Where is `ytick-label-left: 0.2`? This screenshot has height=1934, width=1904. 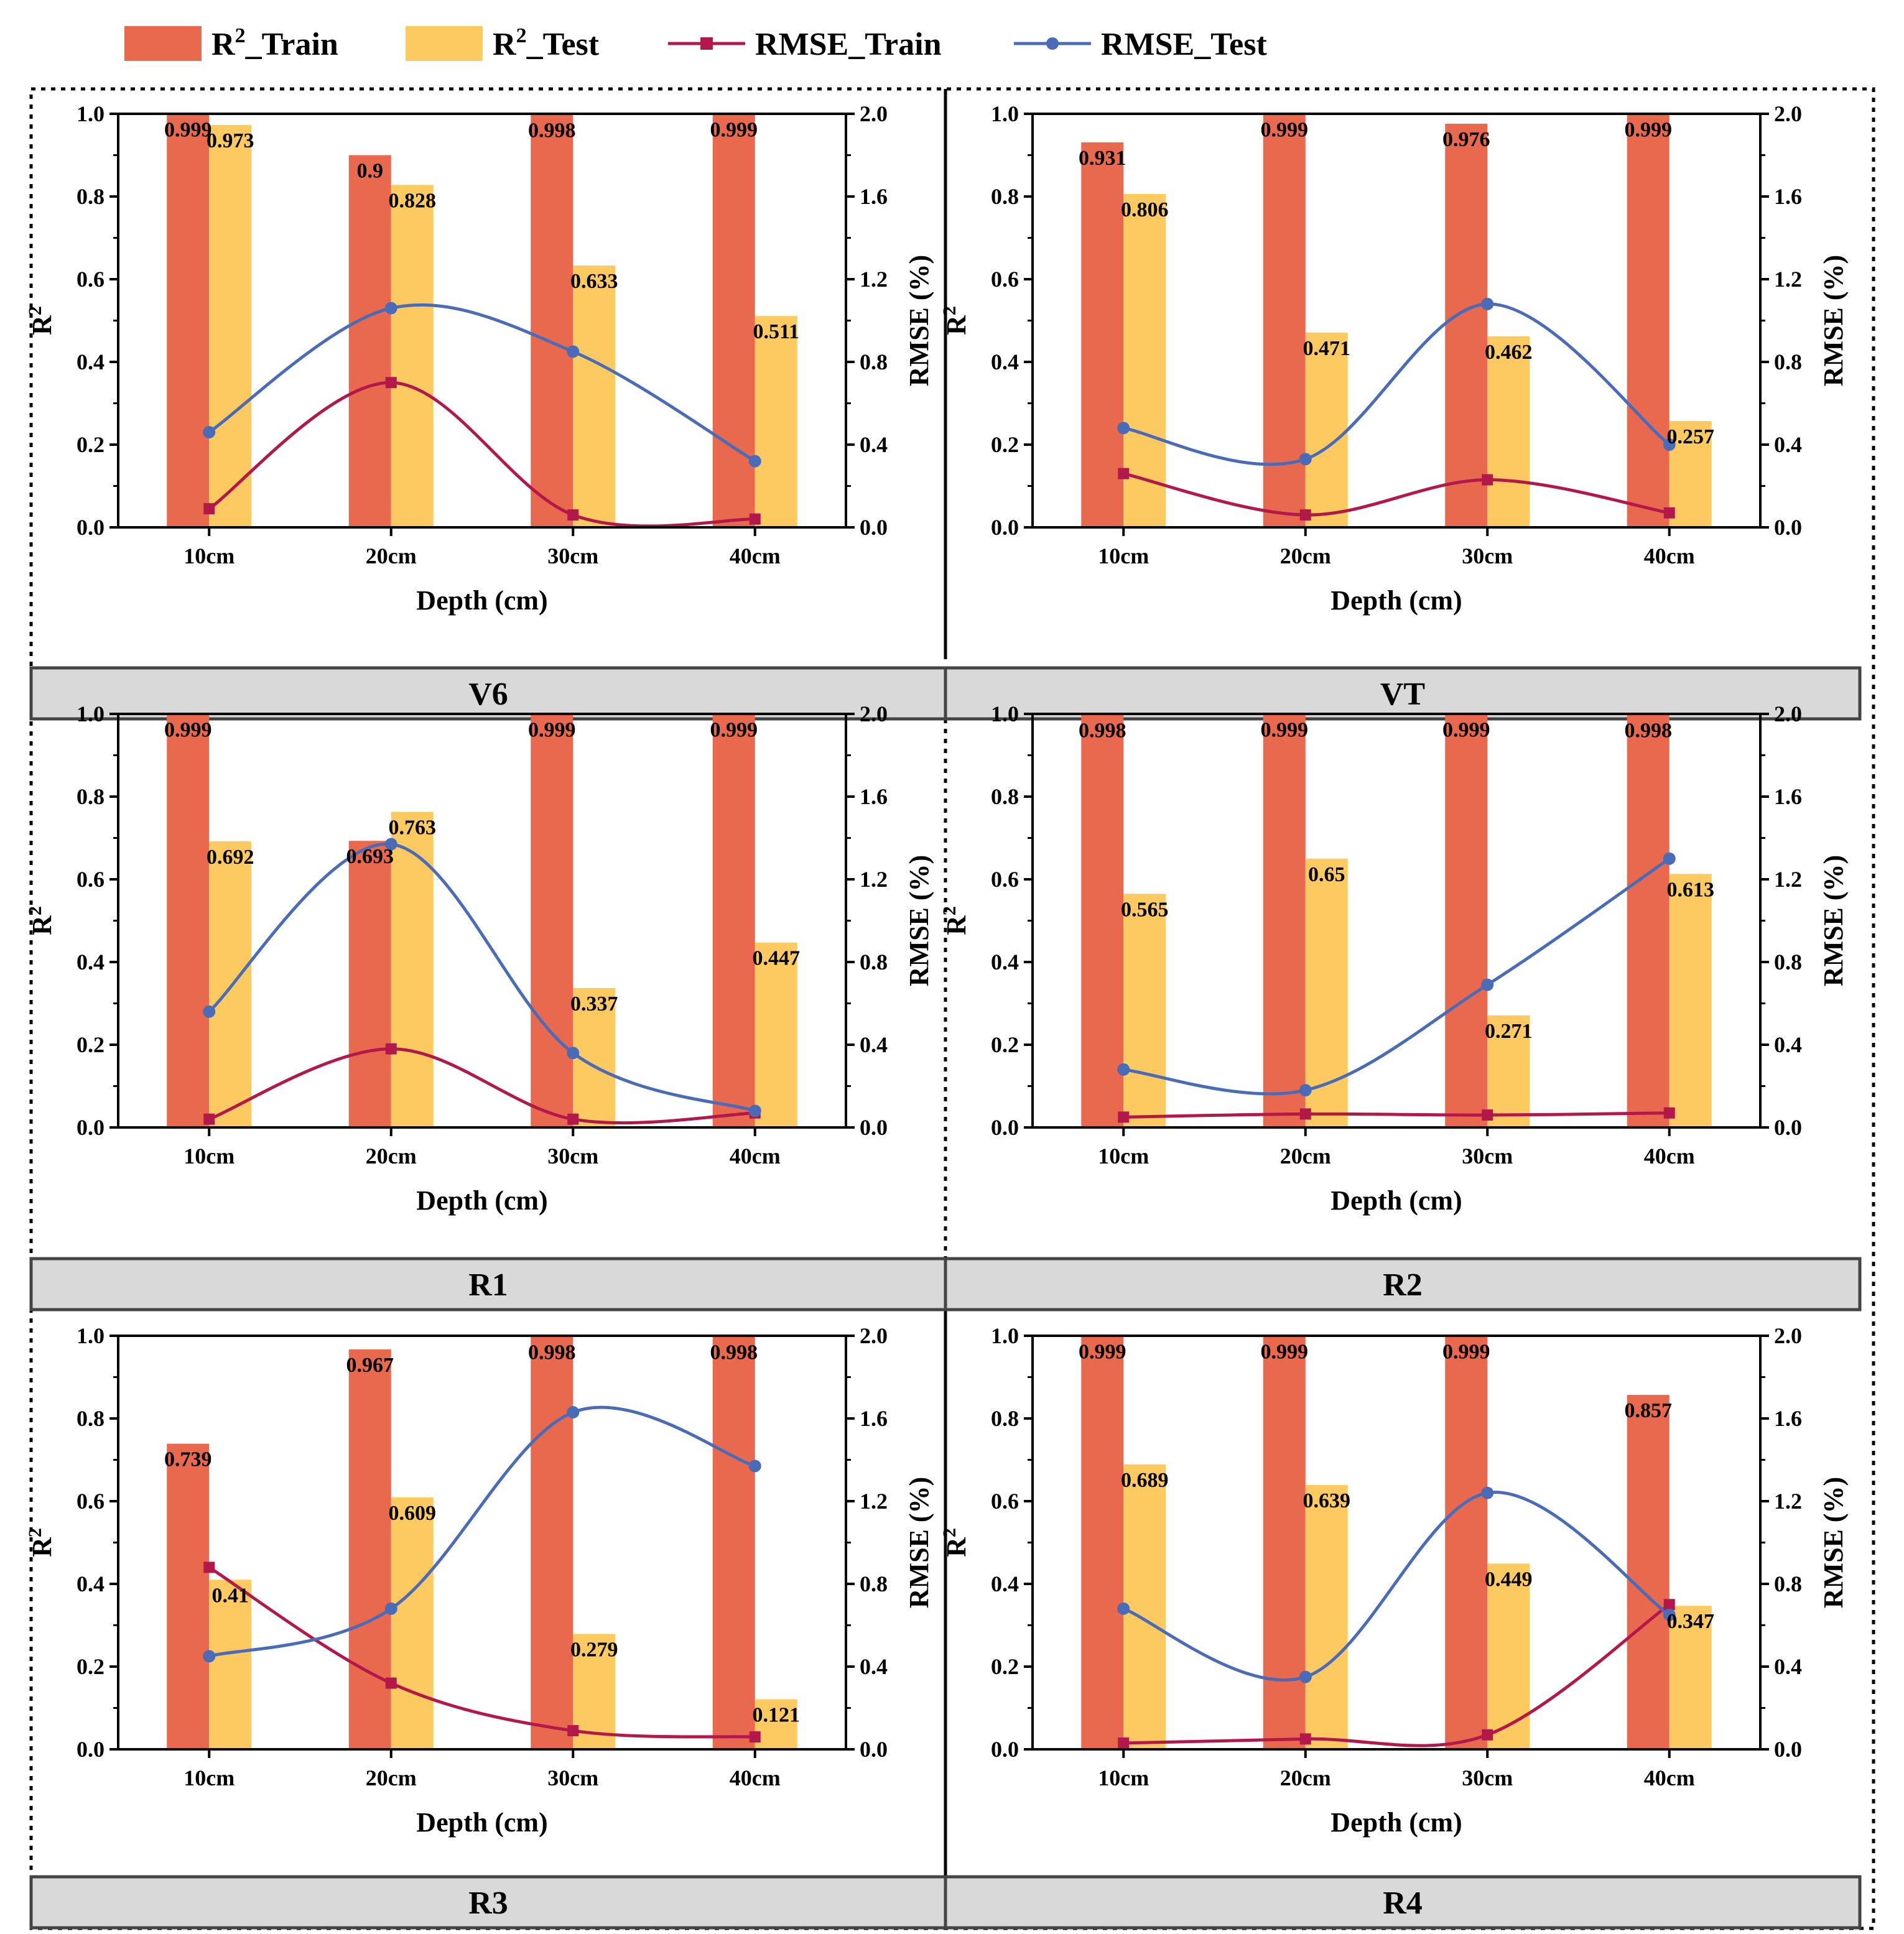 ytick-label-left: 0.2 is located at coordinates (90, 444).